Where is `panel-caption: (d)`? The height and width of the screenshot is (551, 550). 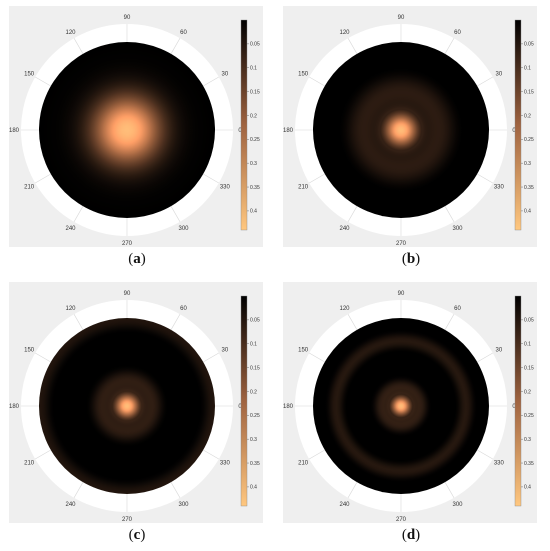 panel-caption: (d) is located at coordinates (411, 535).